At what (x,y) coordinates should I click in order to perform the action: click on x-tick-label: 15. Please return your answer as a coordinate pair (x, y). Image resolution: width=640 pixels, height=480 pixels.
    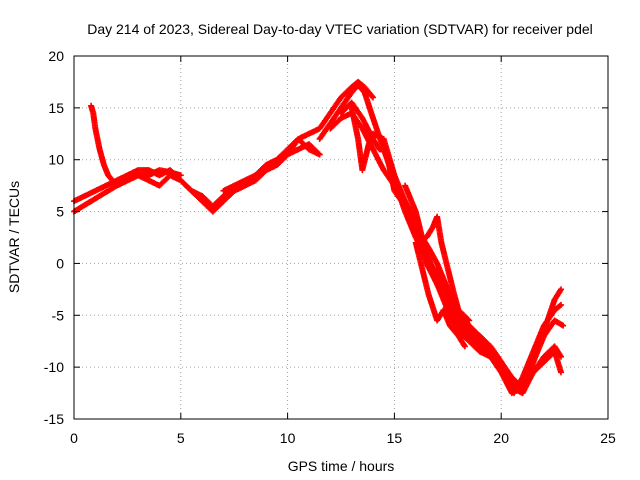
    Looking at the image, I should click on (395, 438).